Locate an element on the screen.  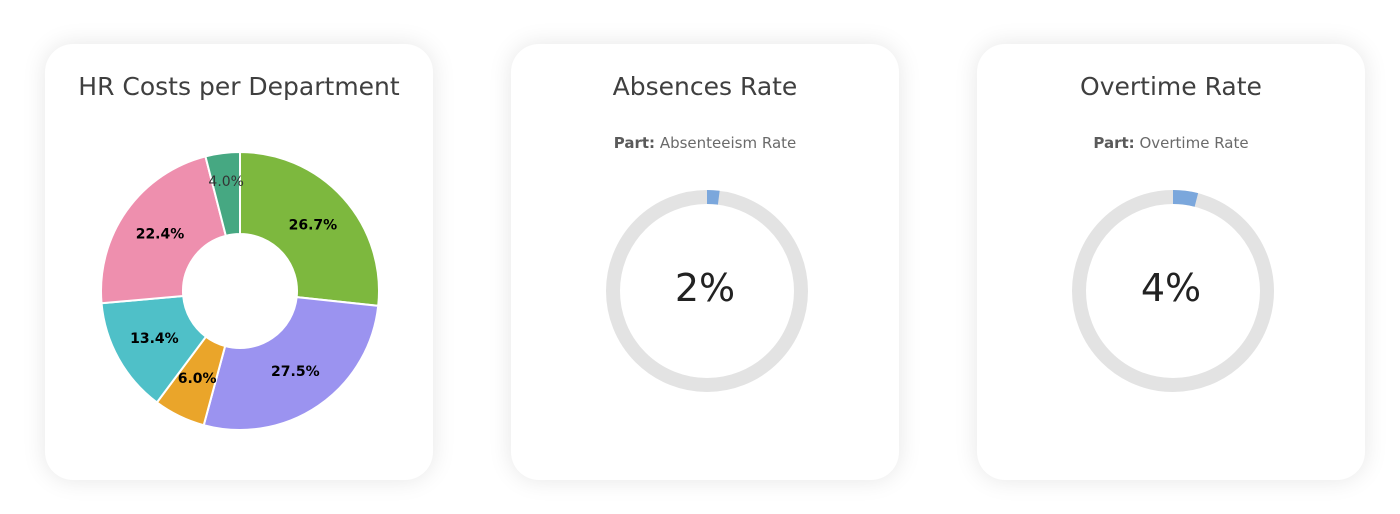
hr-costs-title: HR Costs per Department is located at coordinates (239, 86).